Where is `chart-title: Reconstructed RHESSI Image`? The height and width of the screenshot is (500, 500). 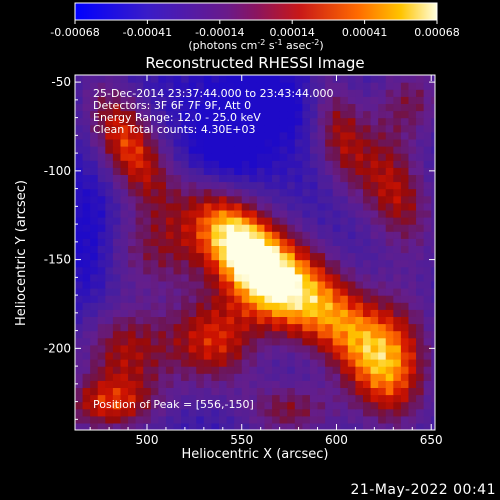
chart-title: Reconstructed RHESSI Image is located at coordinates (254, 63).